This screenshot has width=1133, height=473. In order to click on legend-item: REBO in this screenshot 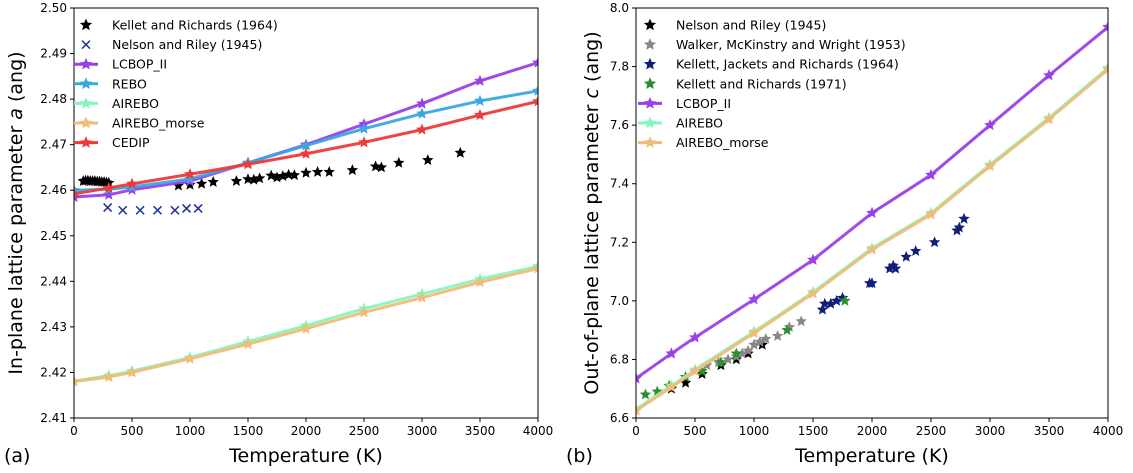, I will do `click(110, 83)`.